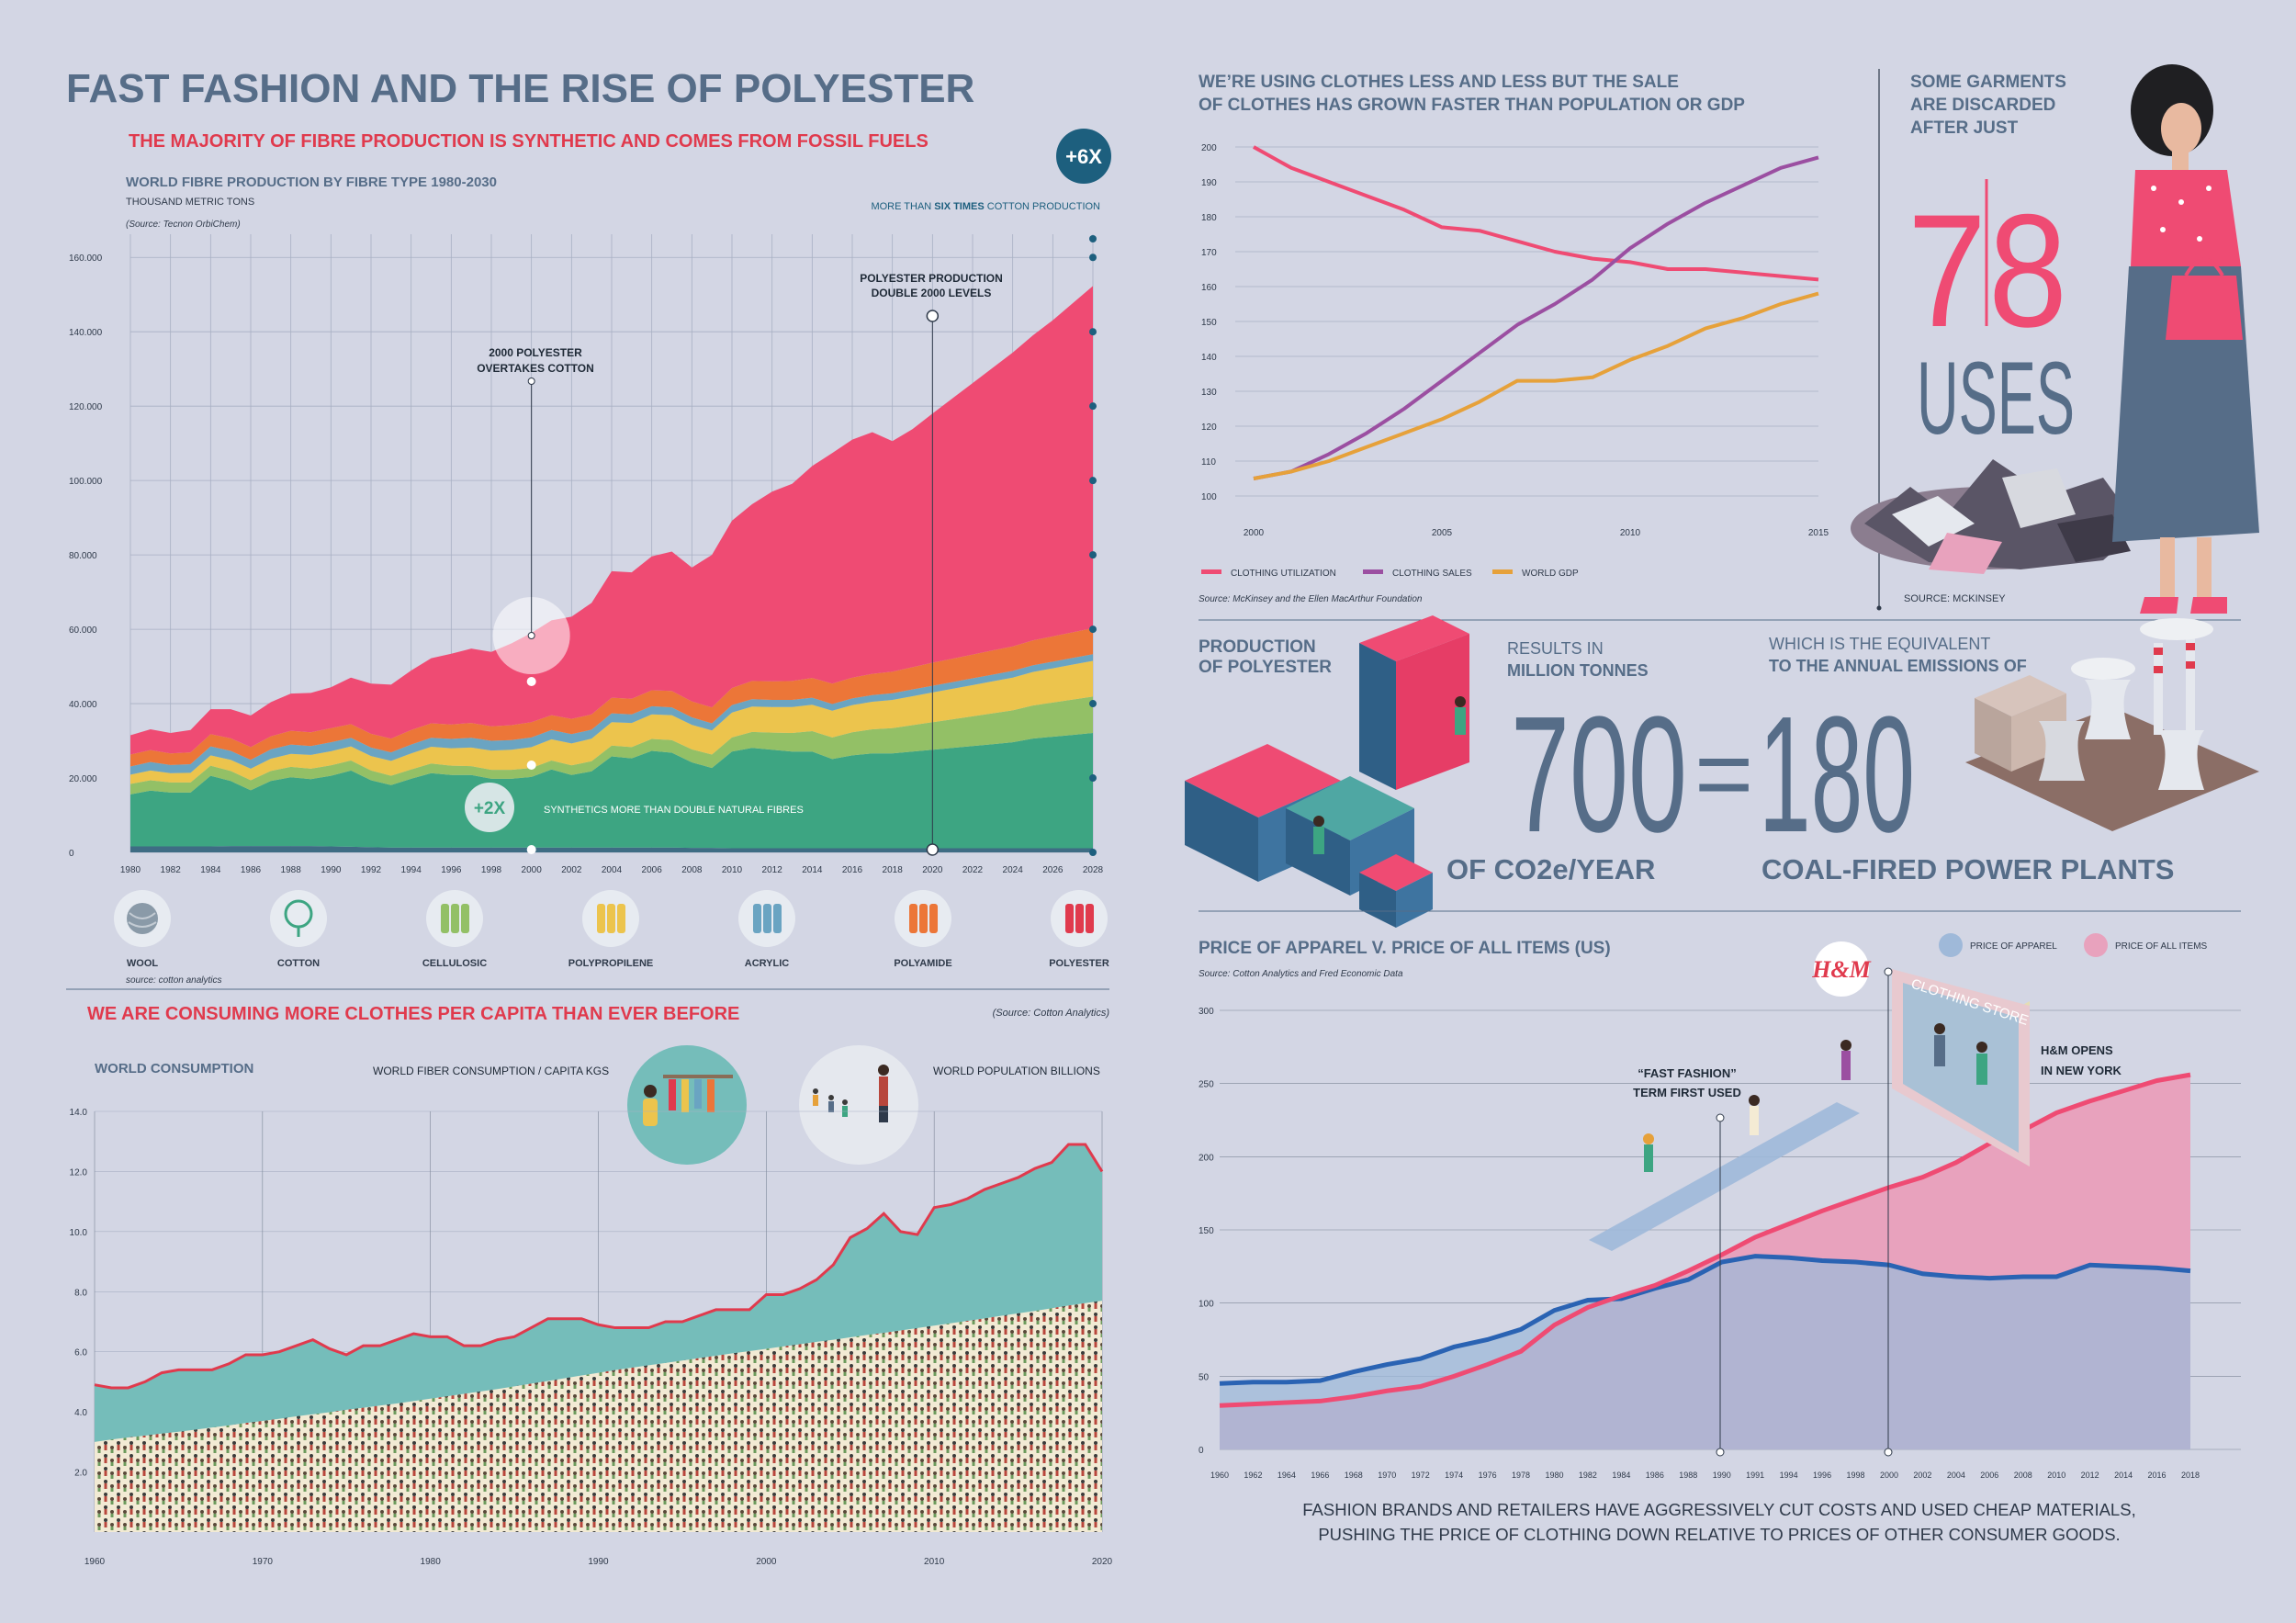 This screenshot has width=2296, height=1623. Describe the element at coordinates (1956, 1475) in the screenshot. I see `p6-x-tick-label: 2004` at that location.